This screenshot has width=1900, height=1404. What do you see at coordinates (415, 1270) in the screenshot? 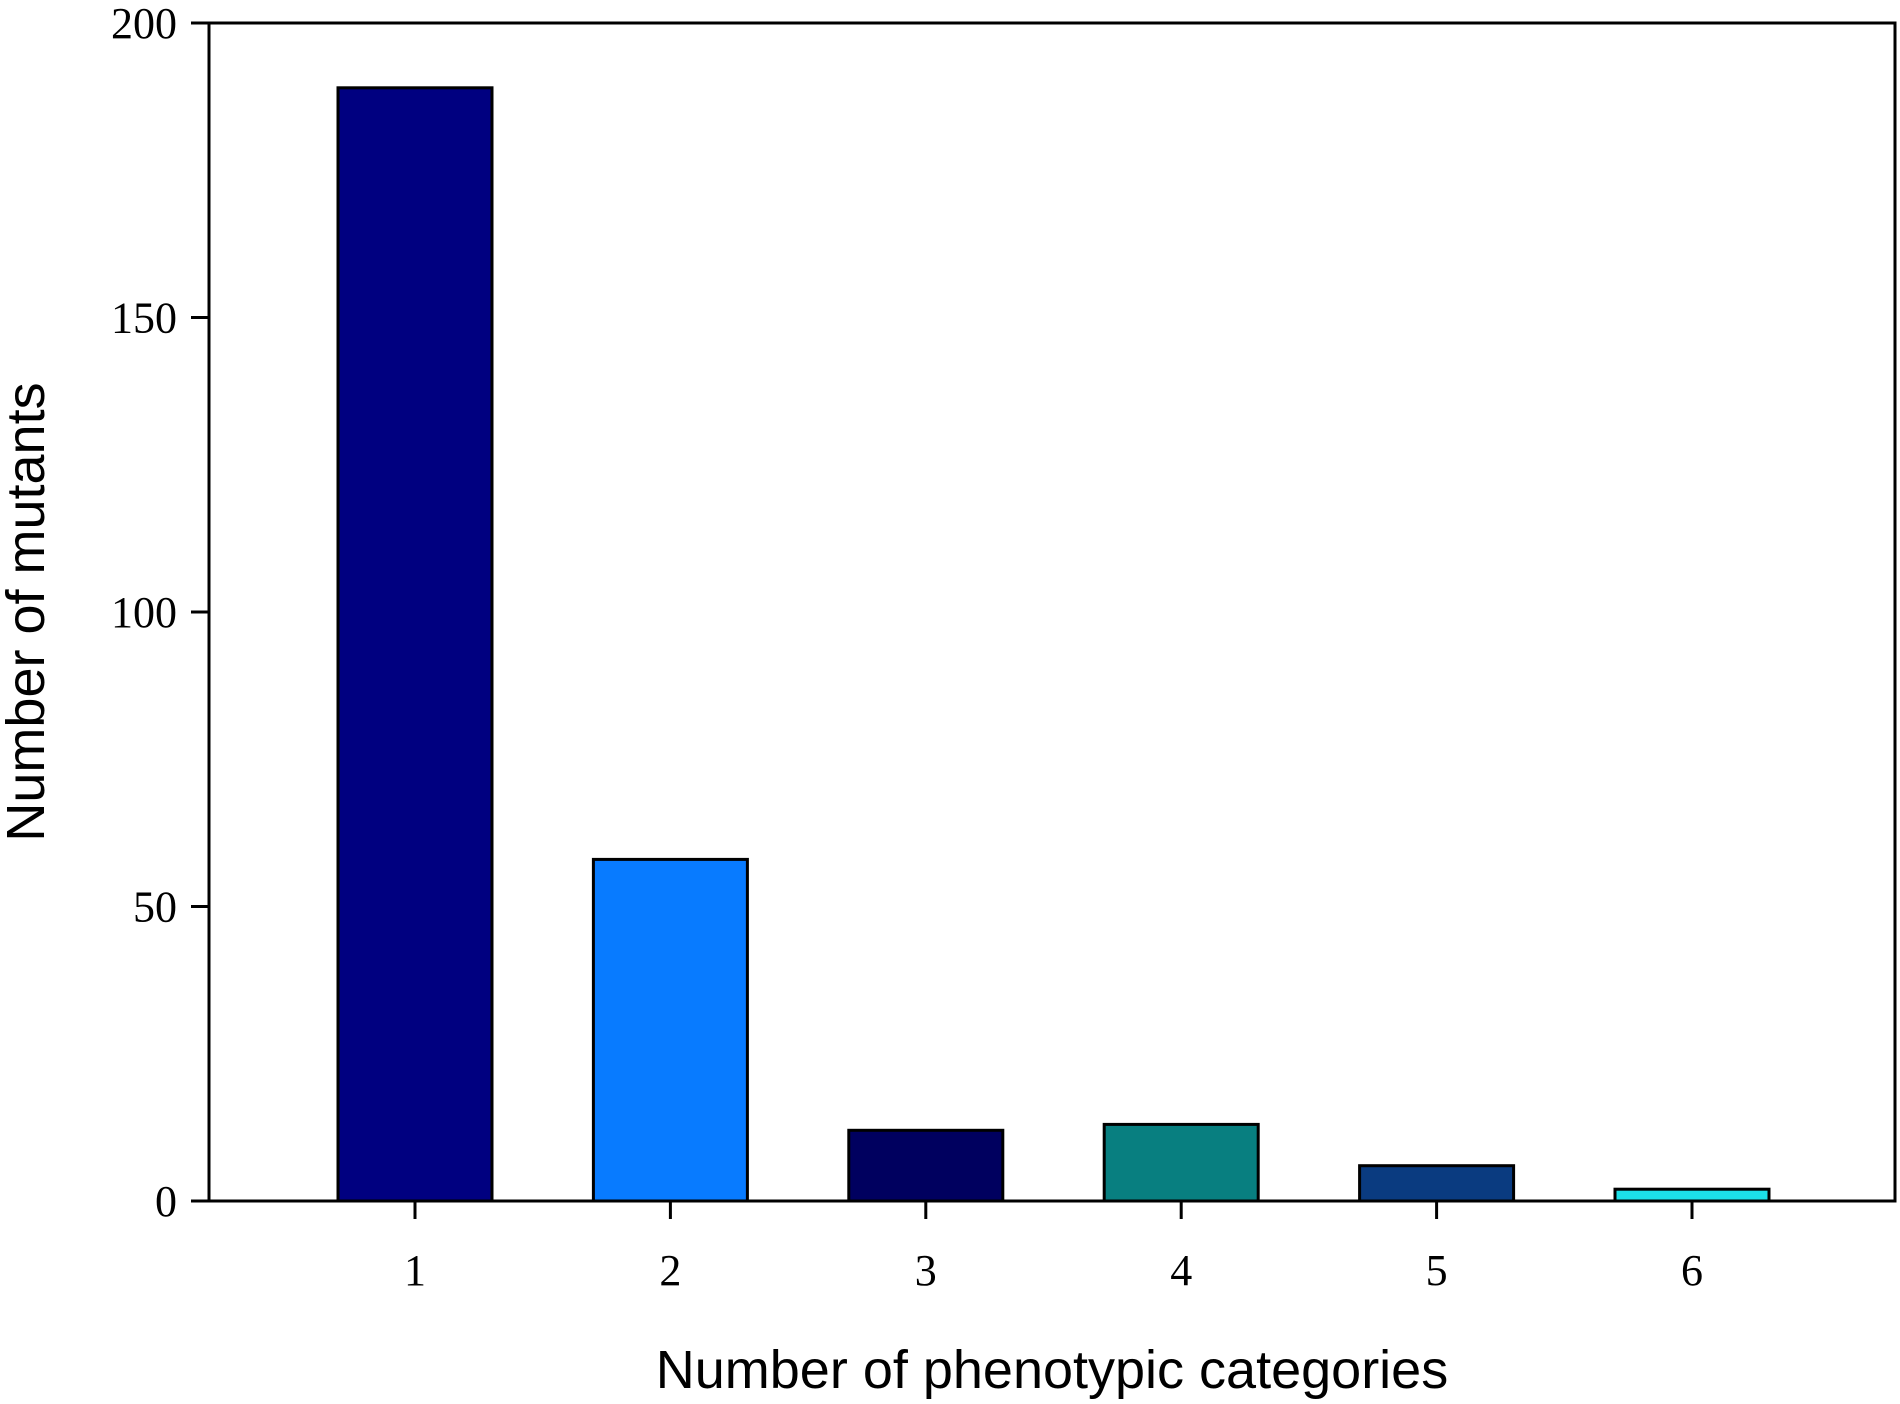
I see `x-tick-label-1: 1` at bounding box center [415, 1270].